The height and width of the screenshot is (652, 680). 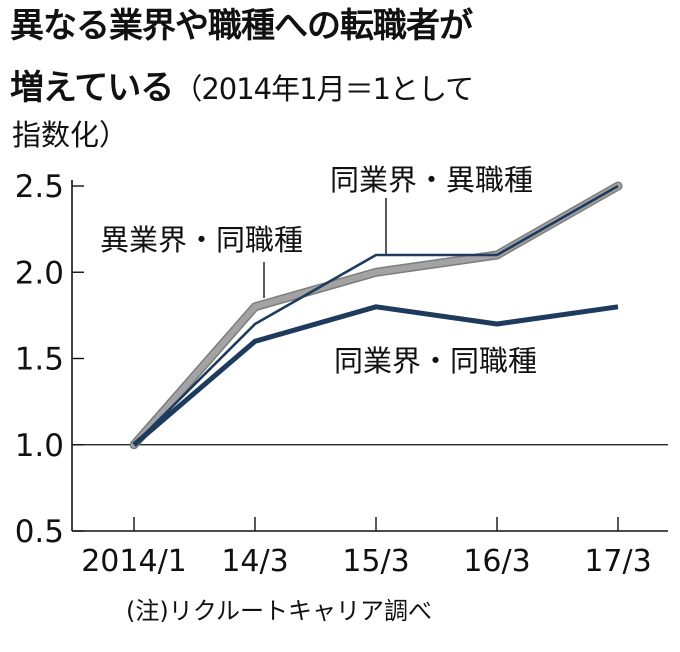 What do you see at coordinates (39, 532) in the screenshot?
I see `y-tick-label: 0.5` at bounding box center [39, 532].